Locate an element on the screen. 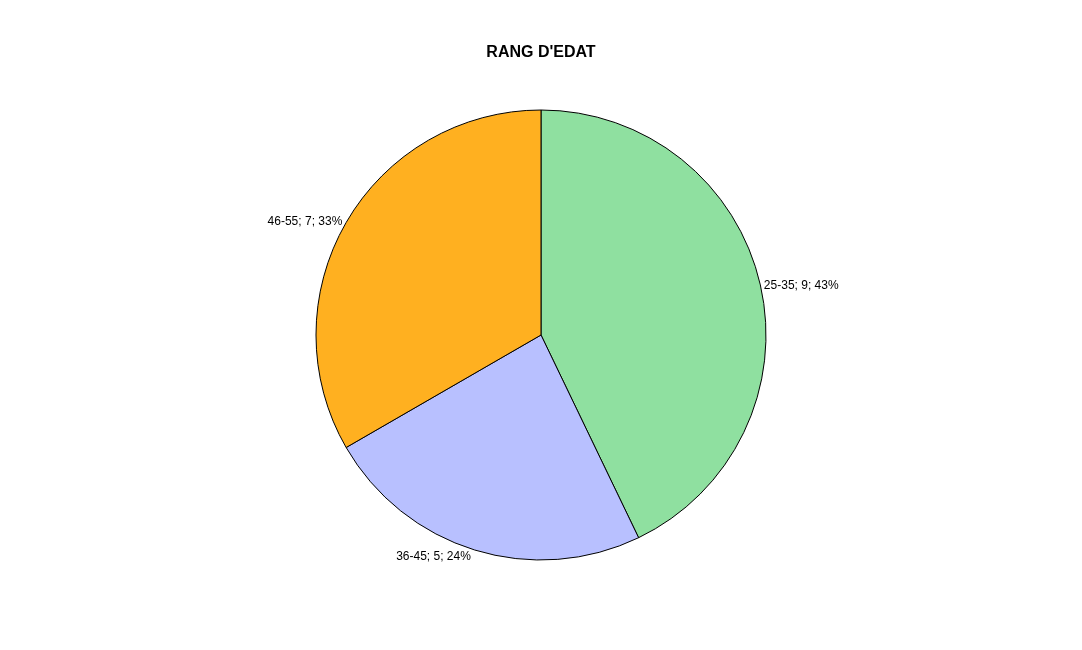 This screenshot has height=650, width=1082. slice-label: 46-55; 7; 33% is located at coordinates (305, 220).